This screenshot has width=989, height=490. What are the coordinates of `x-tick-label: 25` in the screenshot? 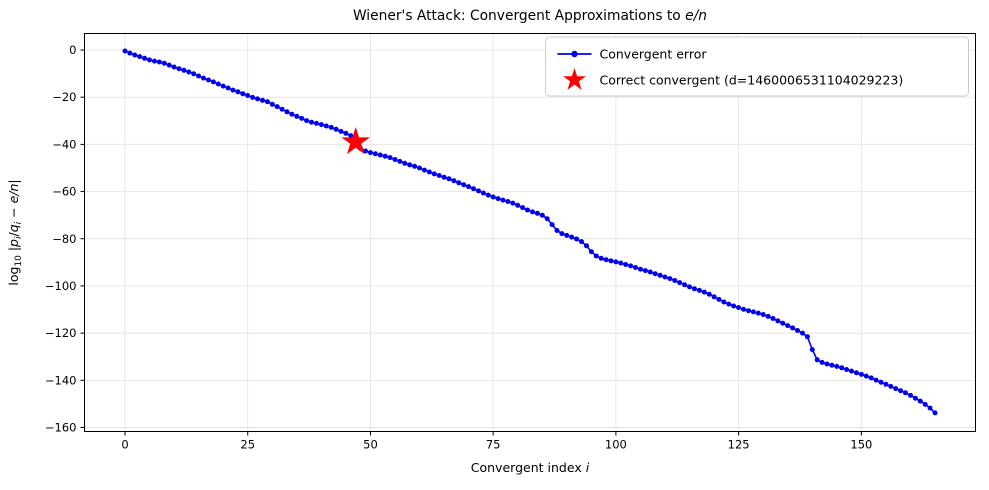 It's located at (247, 445).